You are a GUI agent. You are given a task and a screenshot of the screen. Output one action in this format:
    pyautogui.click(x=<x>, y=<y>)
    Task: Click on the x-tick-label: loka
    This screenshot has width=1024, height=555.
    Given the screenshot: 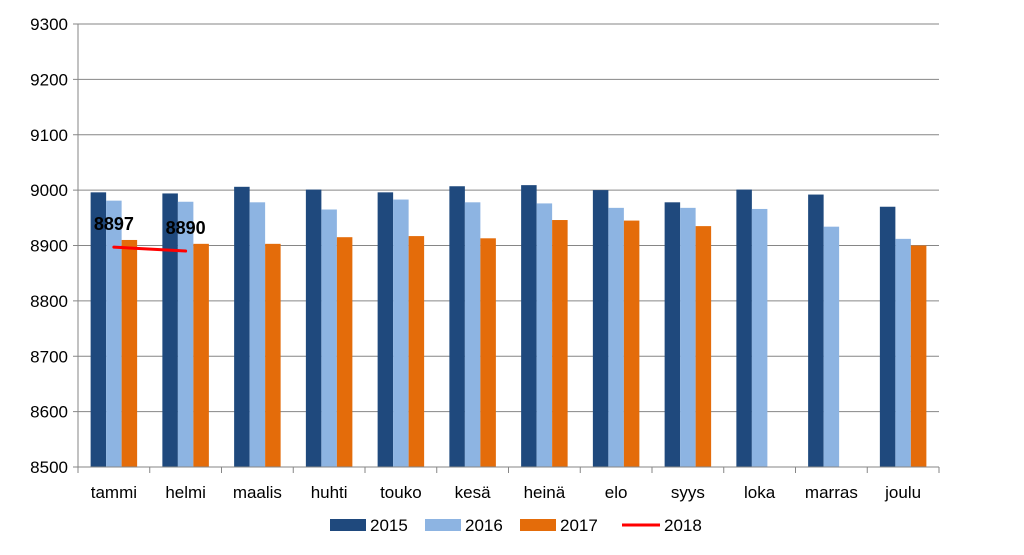 What is the action you would take?
    pyautogui.click(x=760, y=492)
    